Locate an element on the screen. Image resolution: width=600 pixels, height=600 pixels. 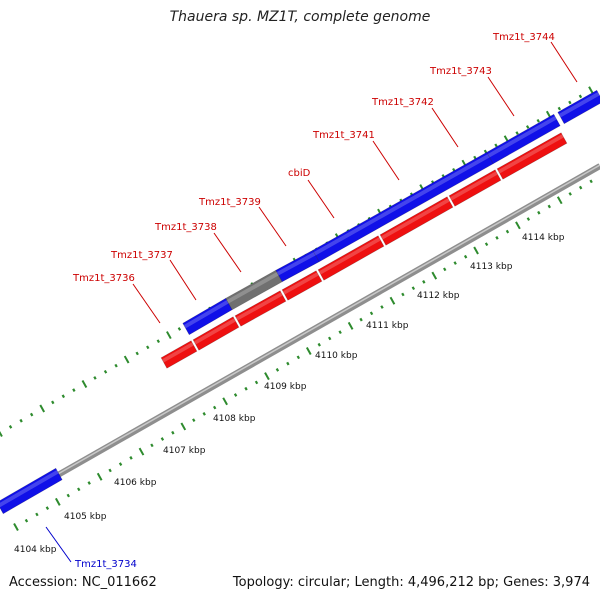
gene-label: Tmz1t_3741 is located at coordinates (343, 135).